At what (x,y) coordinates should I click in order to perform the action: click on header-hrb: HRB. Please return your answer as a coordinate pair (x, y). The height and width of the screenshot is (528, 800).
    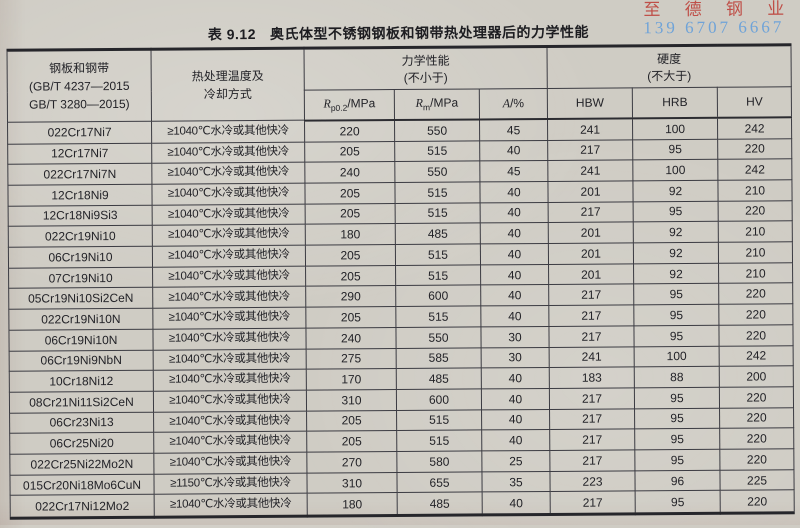
    Looking at the image, I should click on (674, 102).